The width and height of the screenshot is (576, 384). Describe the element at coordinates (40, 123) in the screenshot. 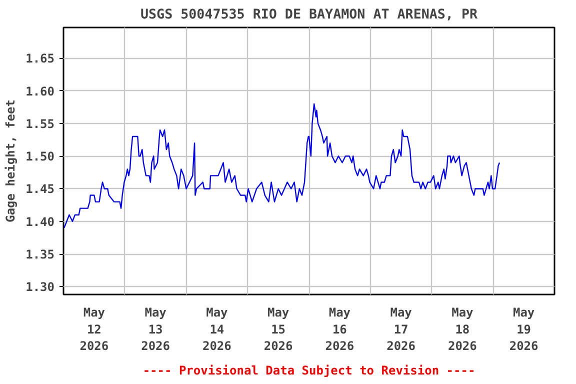

I see `y-tick-label: 1.55` at that location.